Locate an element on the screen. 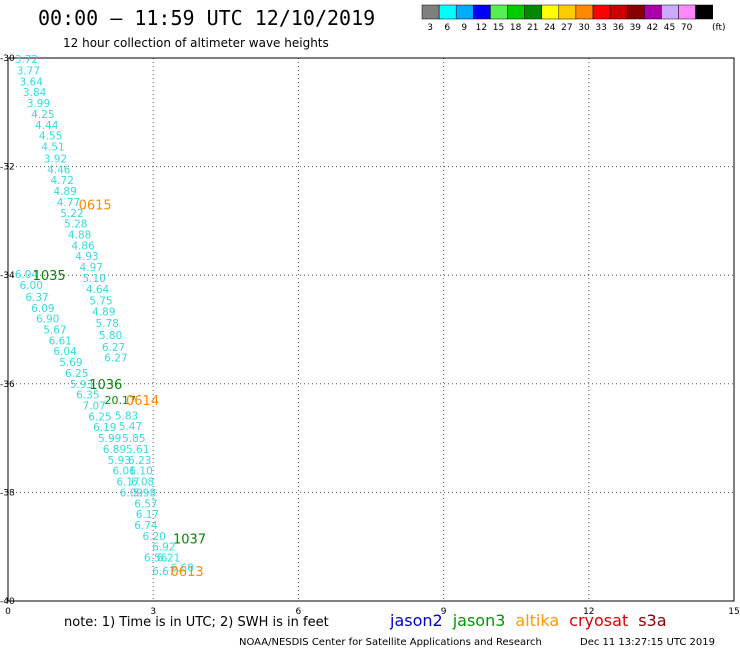  x-tick-label: 12 is located at coordinates (588, 612).